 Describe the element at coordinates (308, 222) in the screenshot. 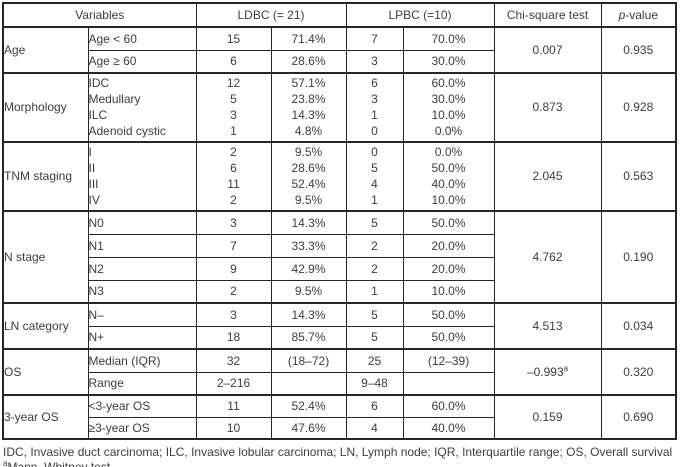

I see `ldbc-pct-cell: 14.3%` at that location.